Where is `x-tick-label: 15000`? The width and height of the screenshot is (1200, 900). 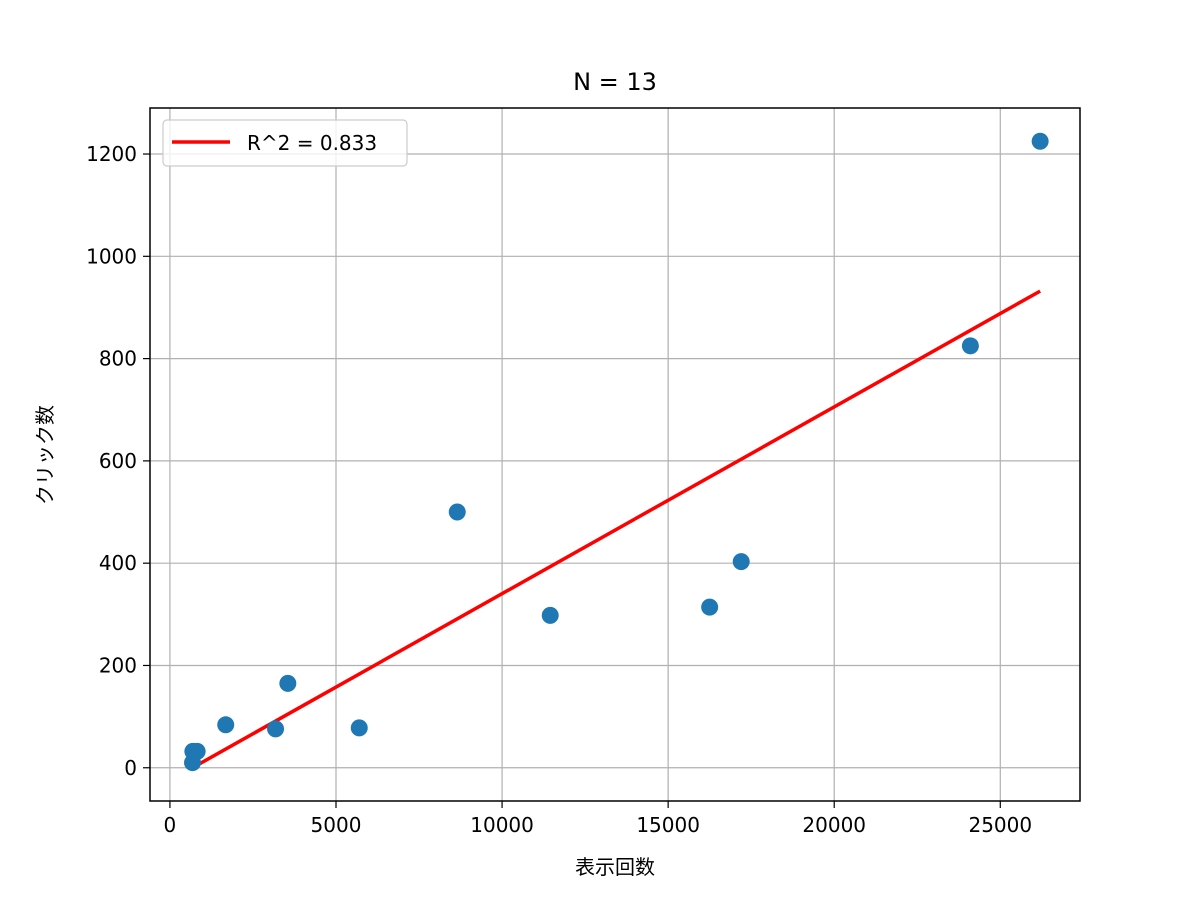
x-tick-label: 15000 is located at coordinates (668, 825).